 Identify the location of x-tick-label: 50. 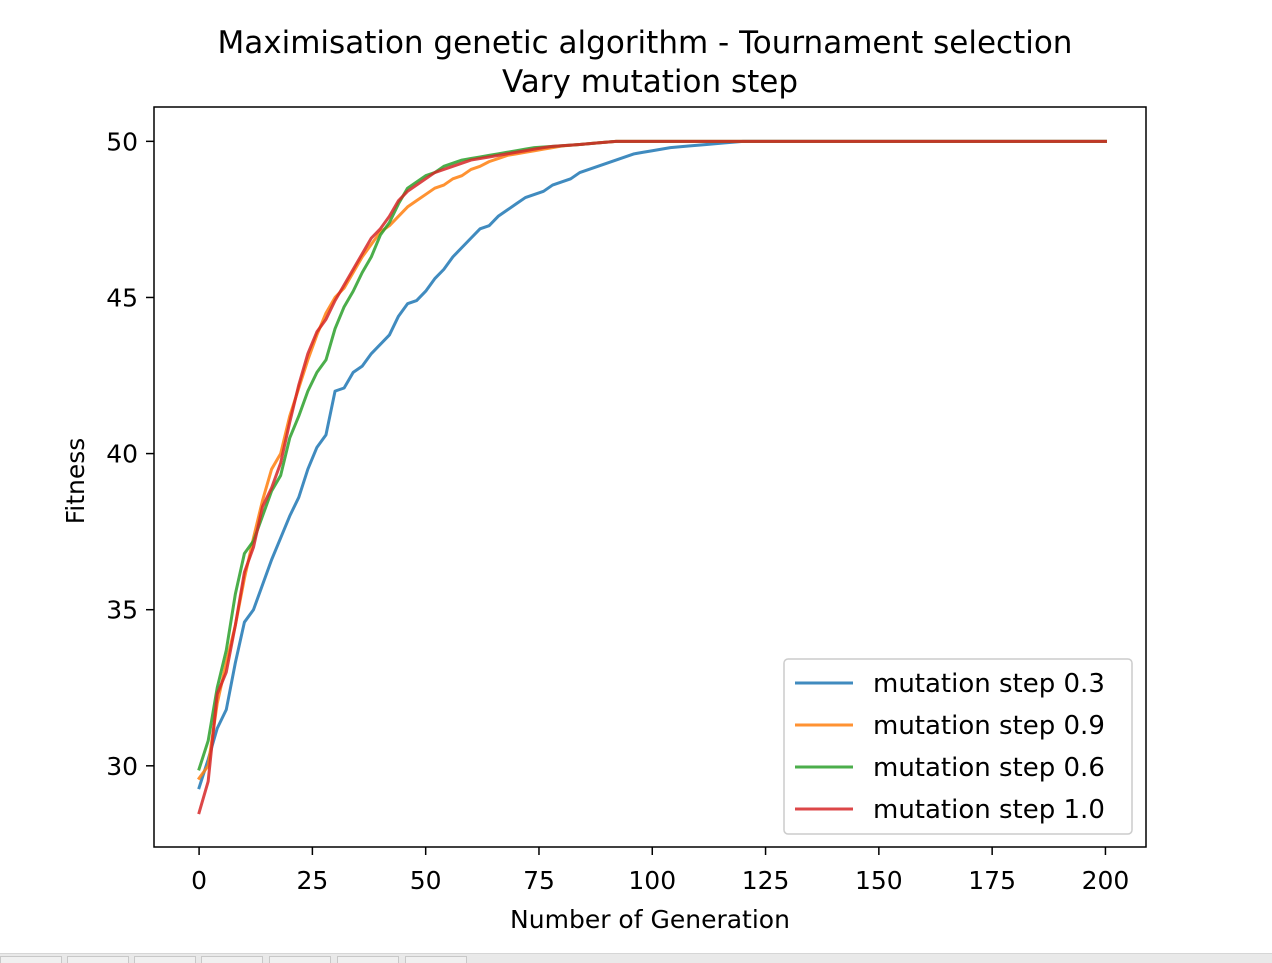
(426, 880).